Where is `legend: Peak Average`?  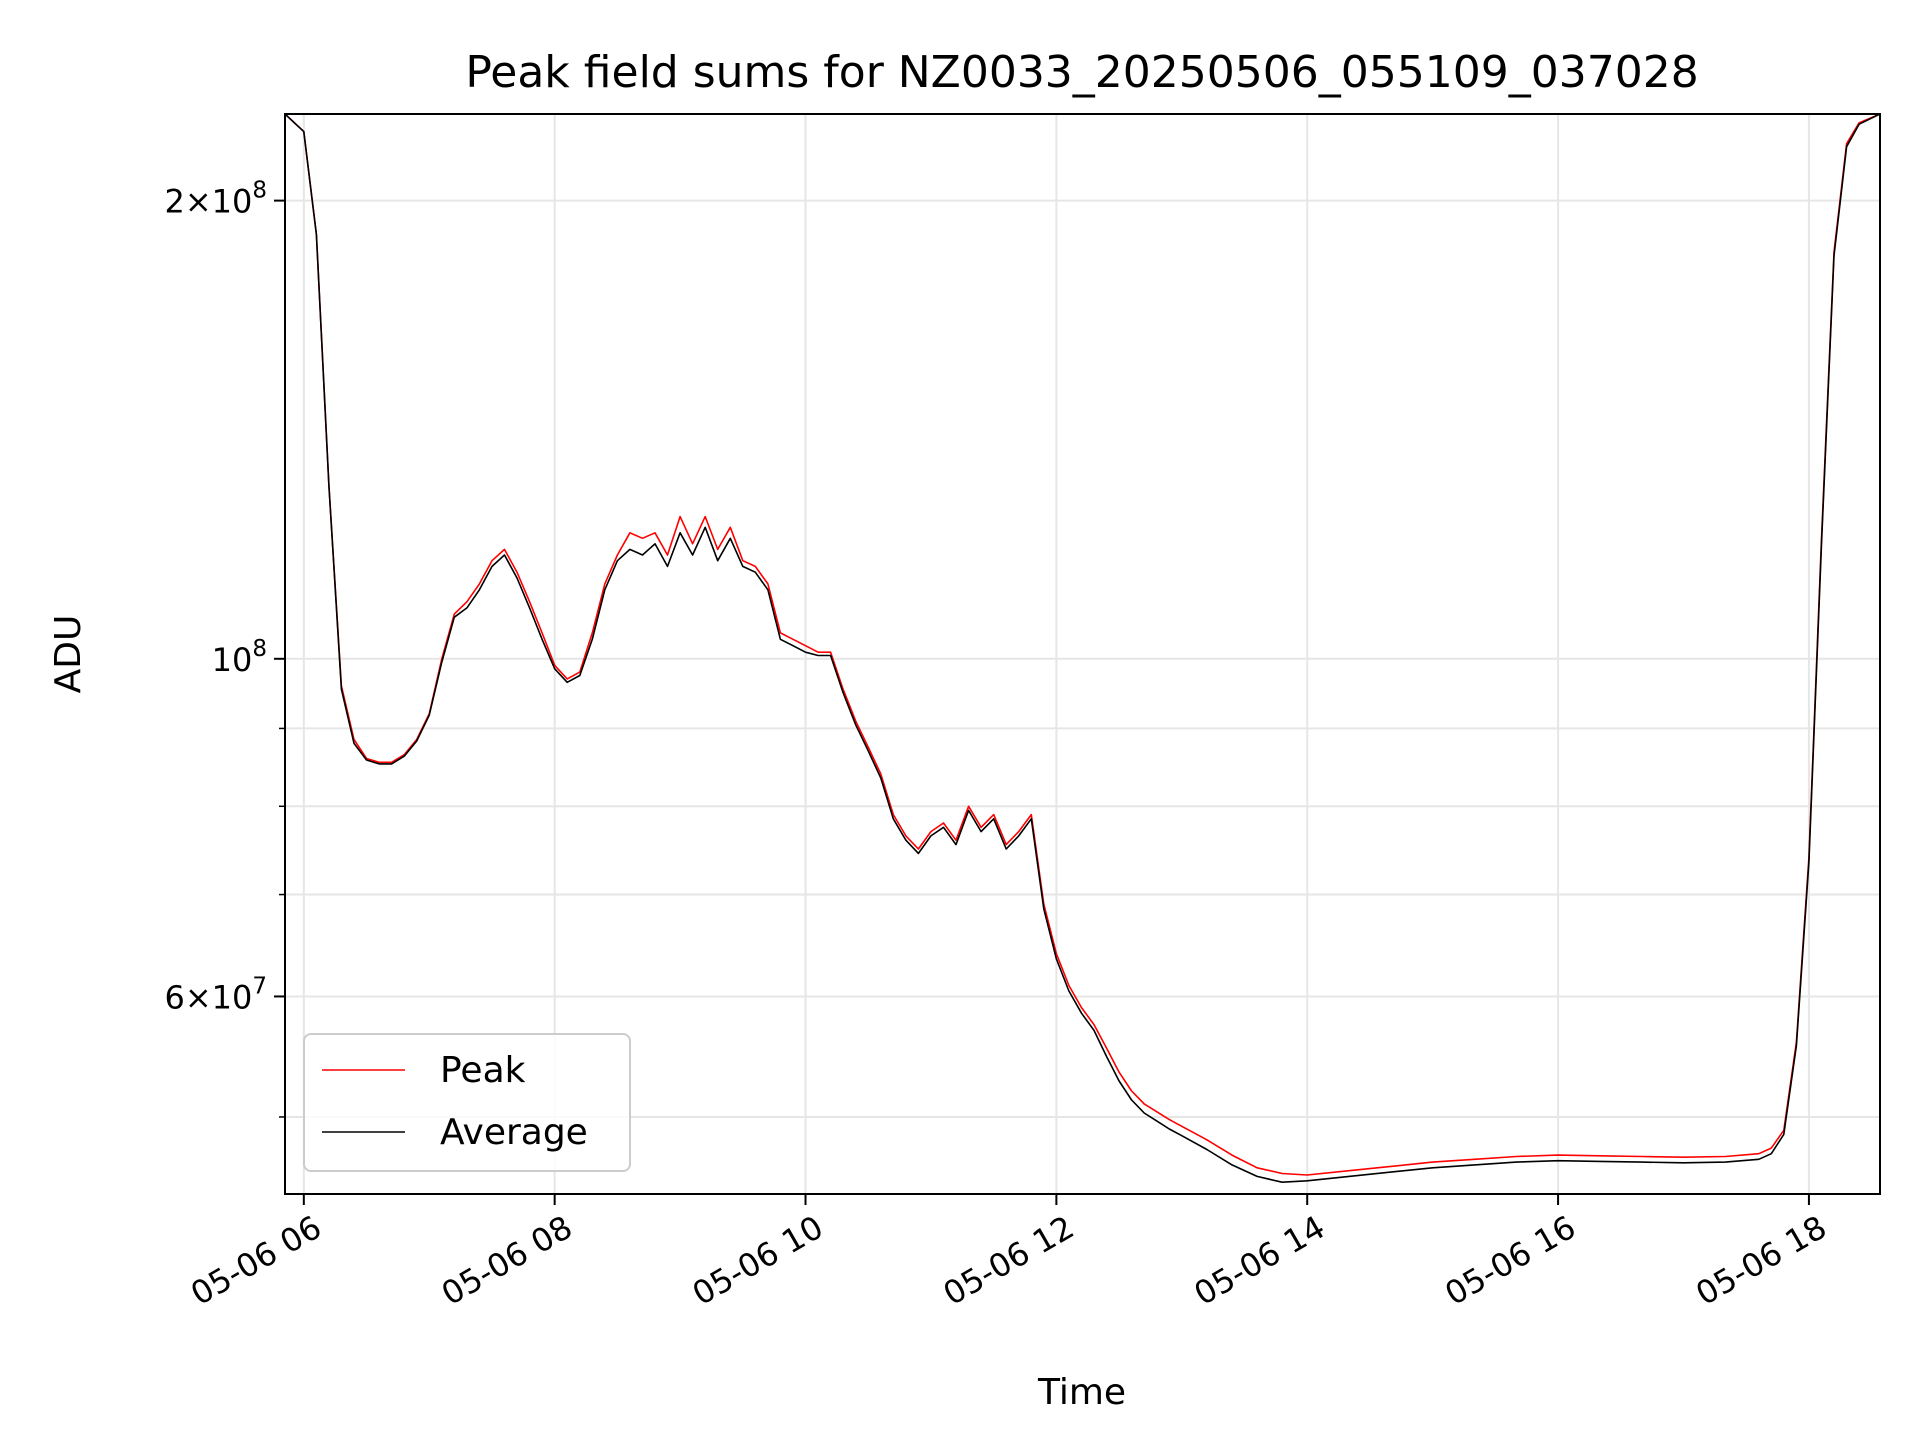 legend: Peak Average is located at coordinates (467, 1102).